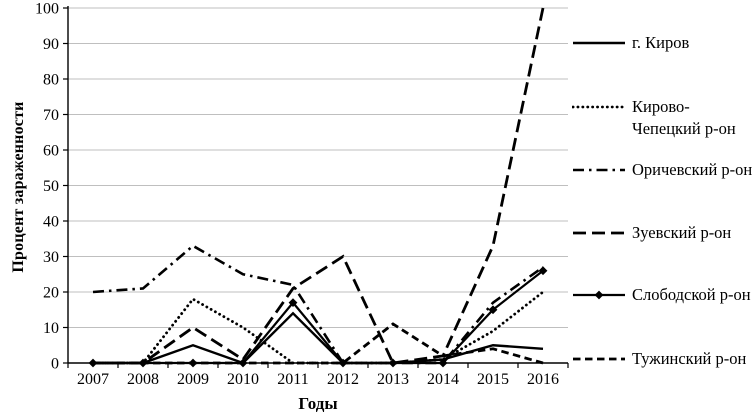 The image size is (756, 416). Describe the element at coordinates (661, 42) in the screenshot. I see `legend-label: г. Киров` at that location.